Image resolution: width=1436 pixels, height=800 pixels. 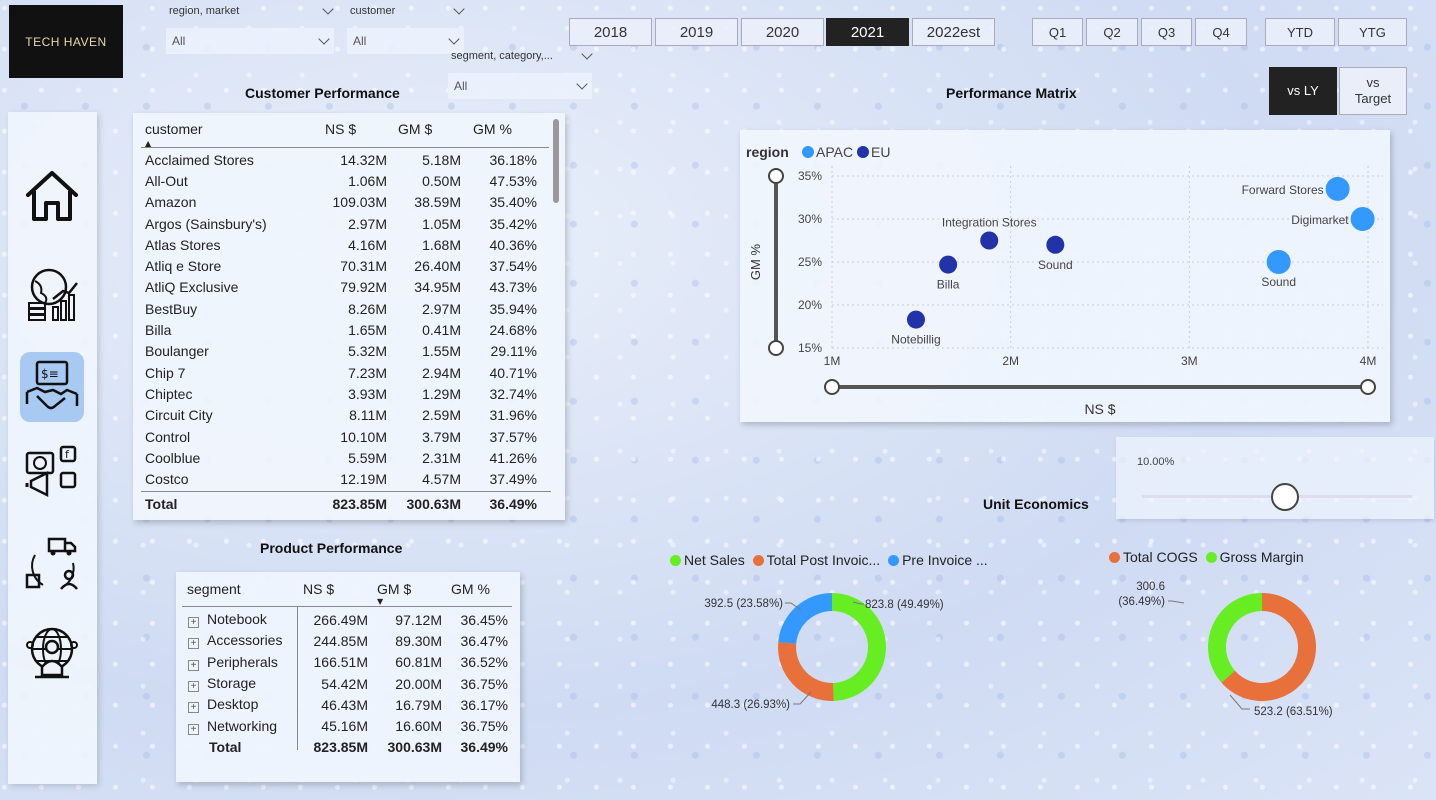 What do you see at coordinates (341, 159) in the screenshot?
I see `table-row: Acclaimed Stores 14.32M 5.18M 36.18%` at bounding box center [341, 159].